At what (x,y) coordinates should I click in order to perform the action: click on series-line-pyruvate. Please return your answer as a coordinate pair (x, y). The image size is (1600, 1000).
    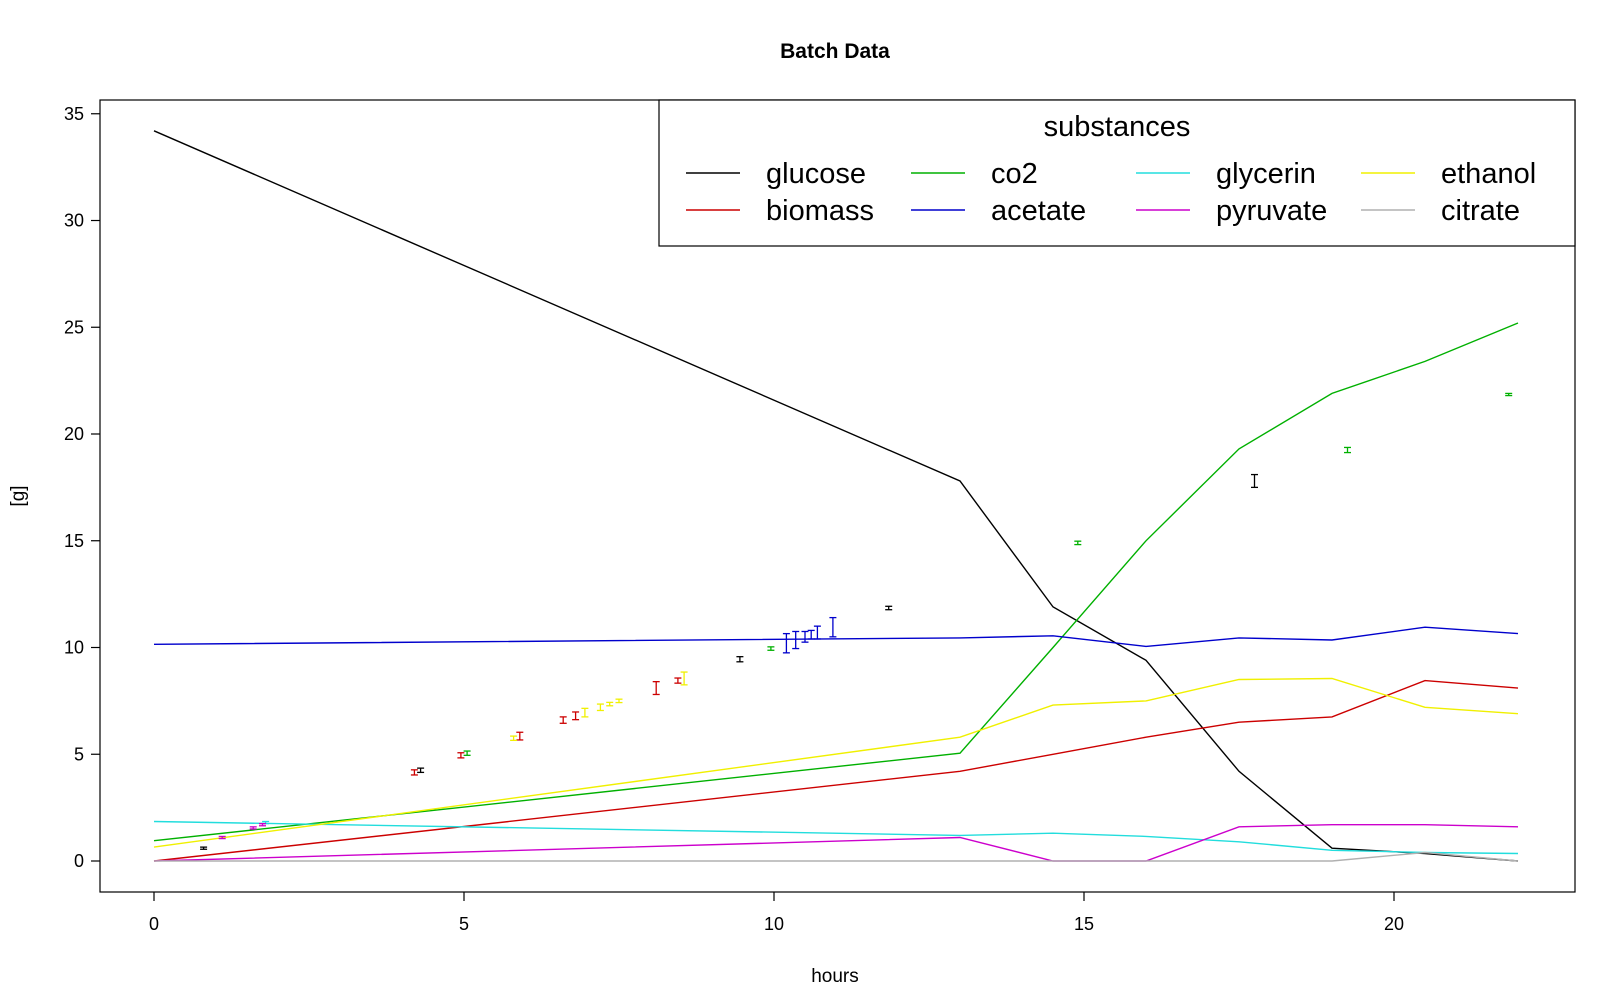
    Looking at the image, I should click on (836, 843).